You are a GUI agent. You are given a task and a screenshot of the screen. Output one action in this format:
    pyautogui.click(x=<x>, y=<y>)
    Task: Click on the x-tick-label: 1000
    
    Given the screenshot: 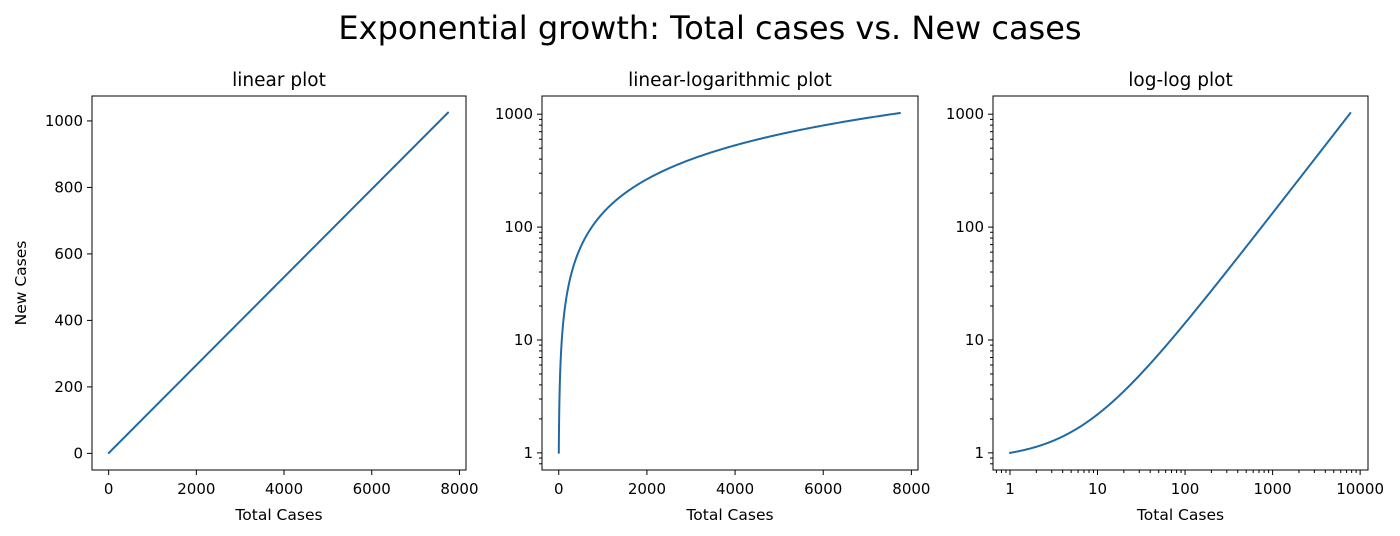 What is the action you would take?
    pyautogui.click(x=1272, y=489)
    